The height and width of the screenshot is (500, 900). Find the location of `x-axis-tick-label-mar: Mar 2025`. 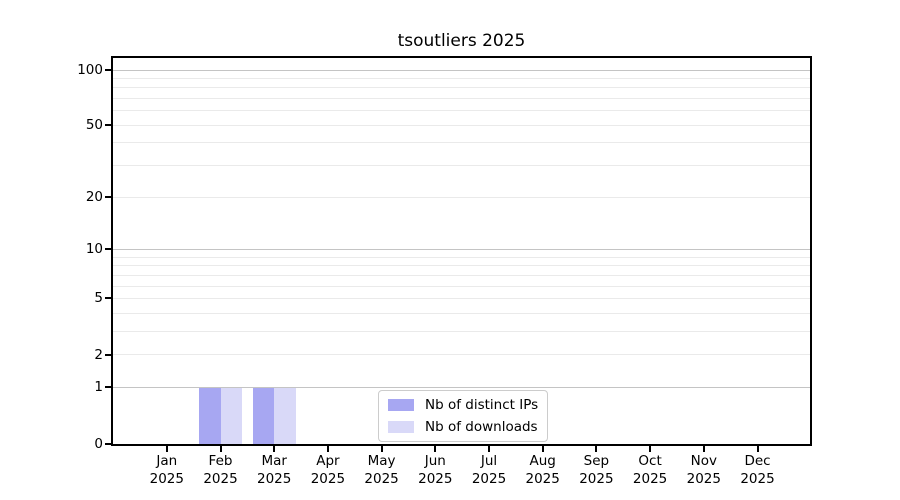

x-axis-tick-label-mar: Mar 2025 is located at coordinates (274, 470).